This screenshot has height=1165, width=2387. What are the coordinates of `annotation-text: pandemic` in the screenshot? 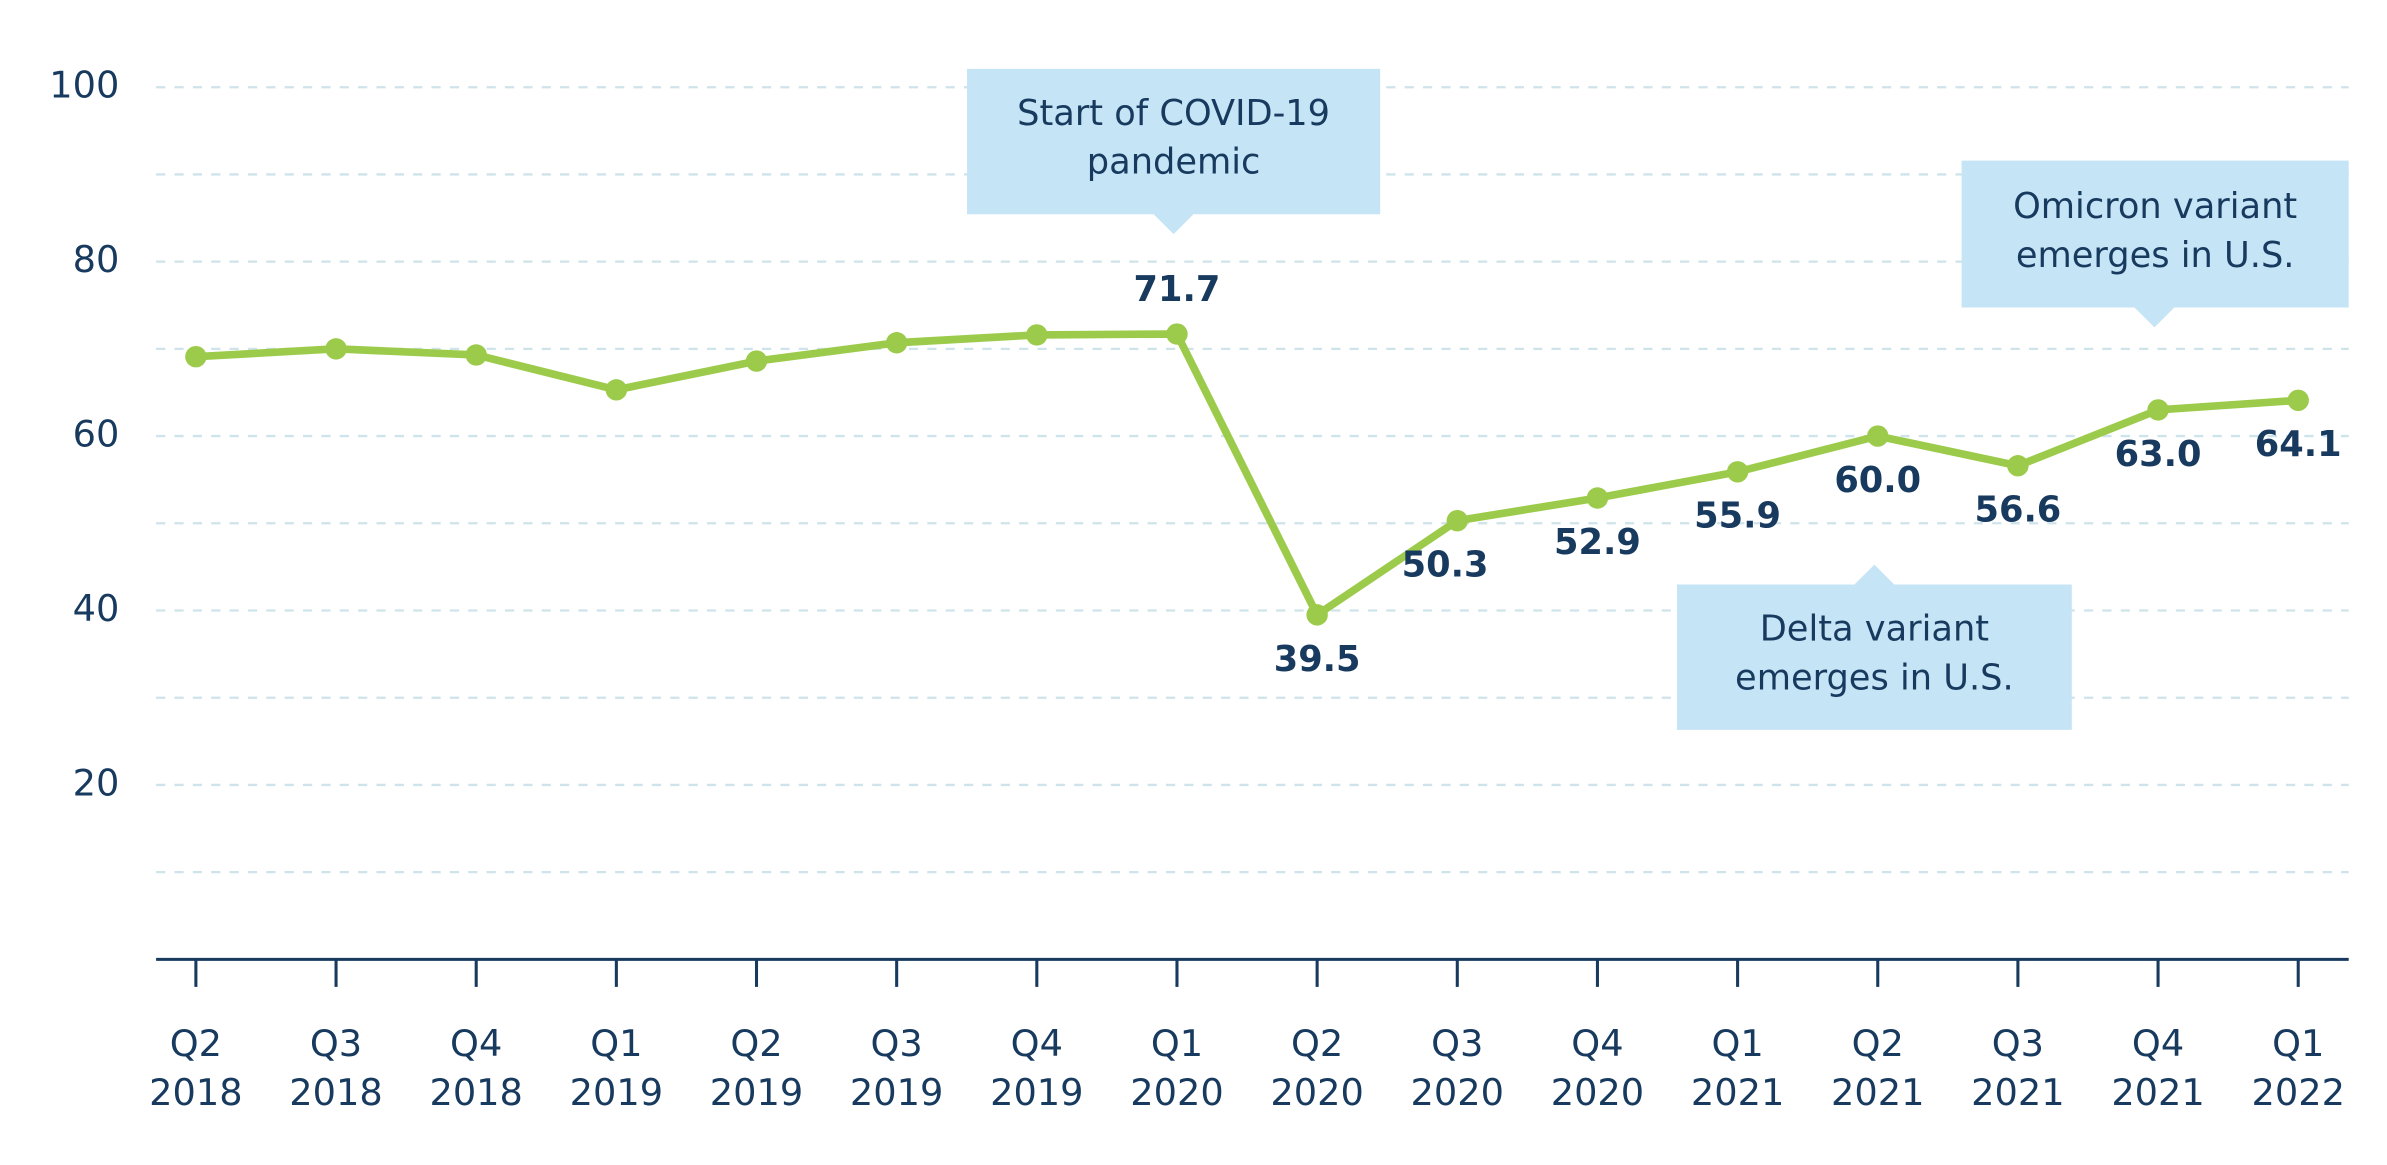 It's located at (1174, 162).